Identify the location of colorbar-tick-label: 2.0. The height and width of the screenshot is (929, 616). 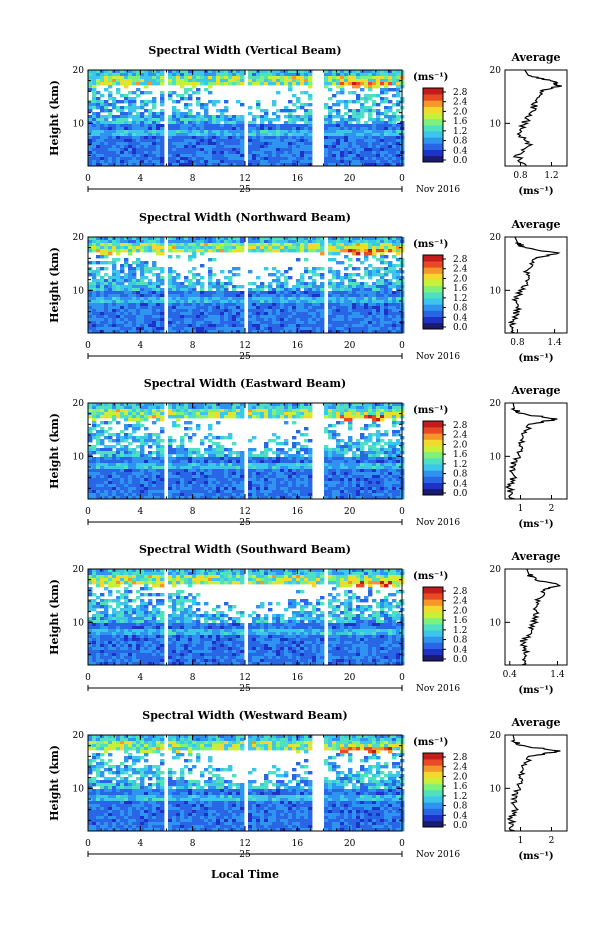
(460, 279).